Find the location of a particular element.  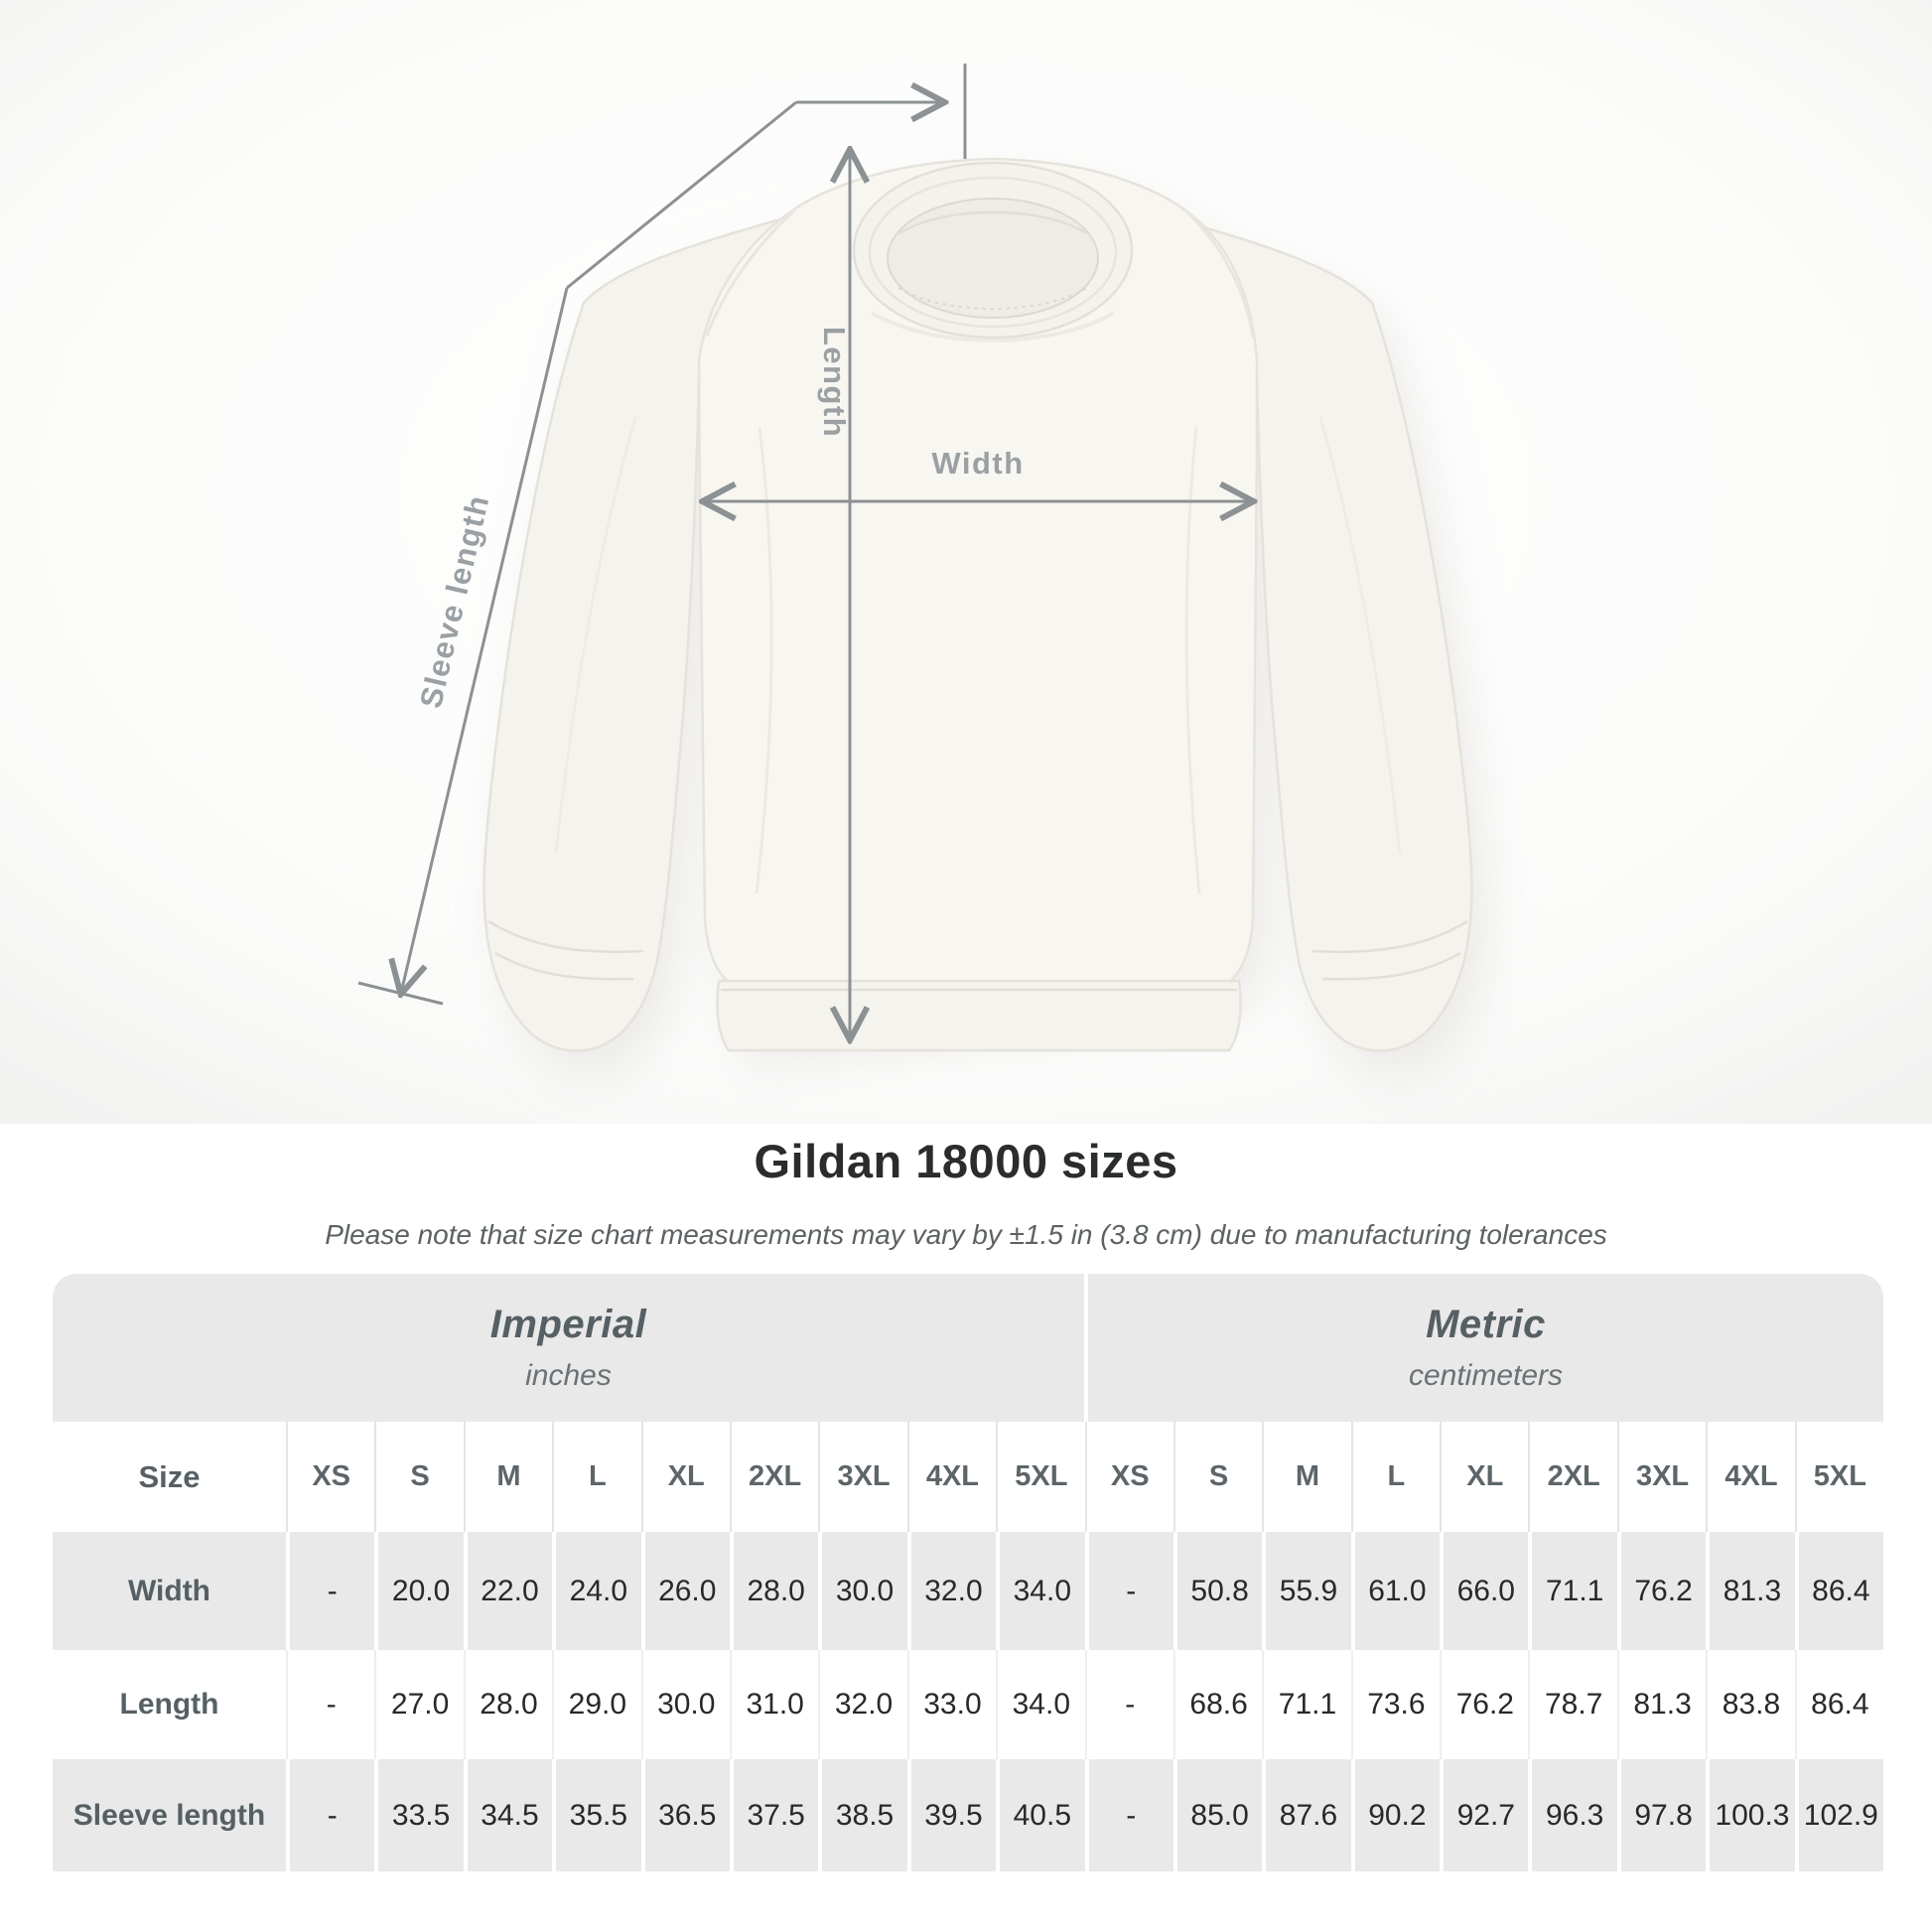

length-value-cell: 71.1 is located at coordinates (1306, 1705).